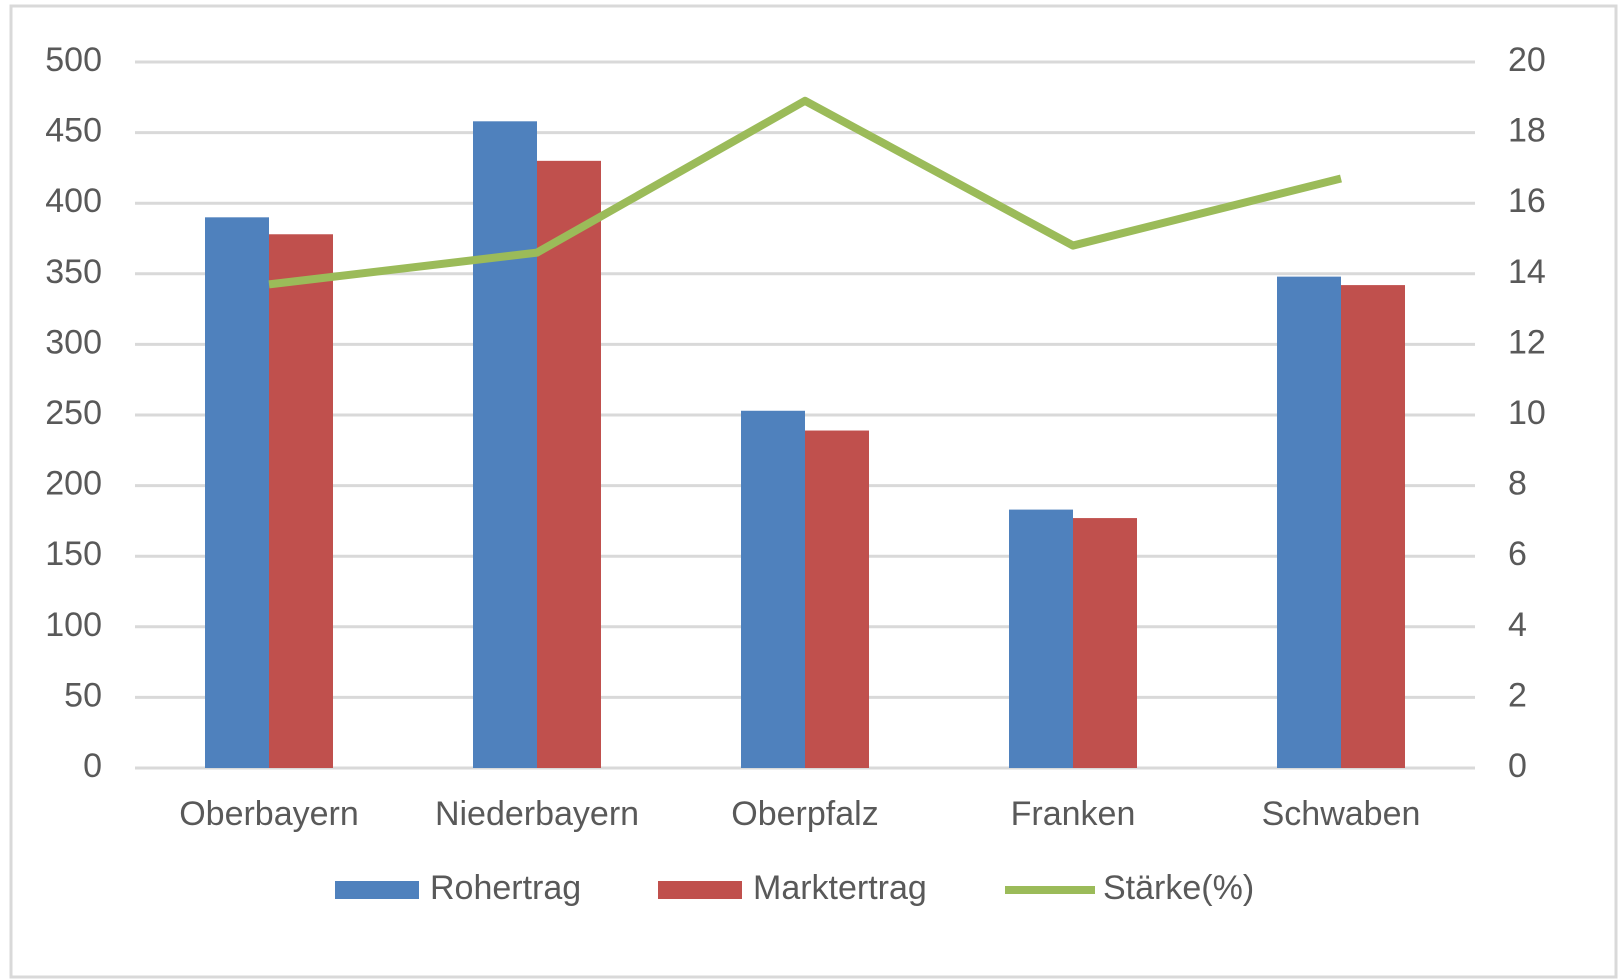 The width and height of the screenshot is (1618, 979). I want to click on y2-tick-label: 16, so click(1527, 201).